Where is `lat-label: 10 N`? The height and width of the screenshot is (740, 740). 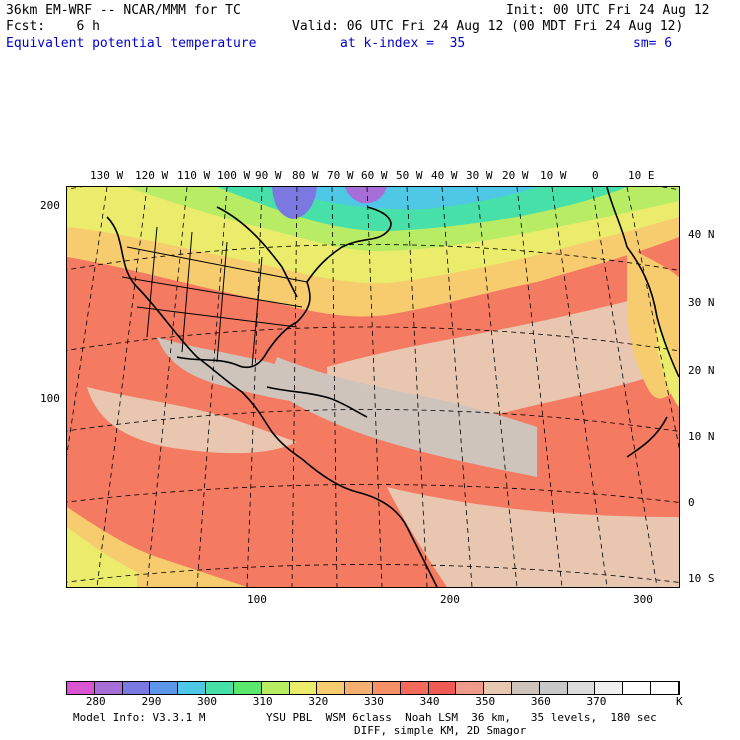 lat-label: 10 N is located at coordinates (701, 436).